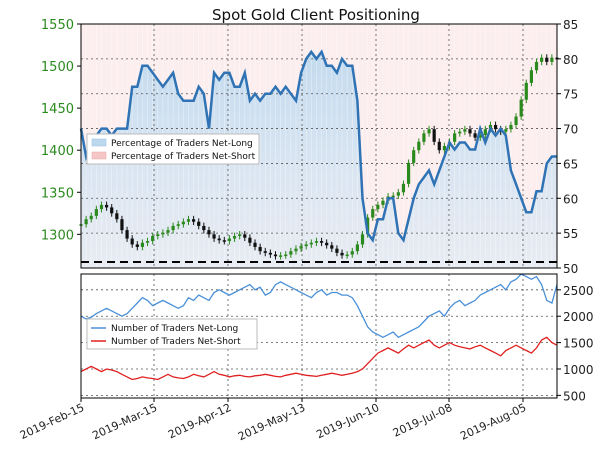  Describe the element at coordinates (422, 420) in the screenshot. I see `x-tick-label: 2019-Jul-08` at that location.